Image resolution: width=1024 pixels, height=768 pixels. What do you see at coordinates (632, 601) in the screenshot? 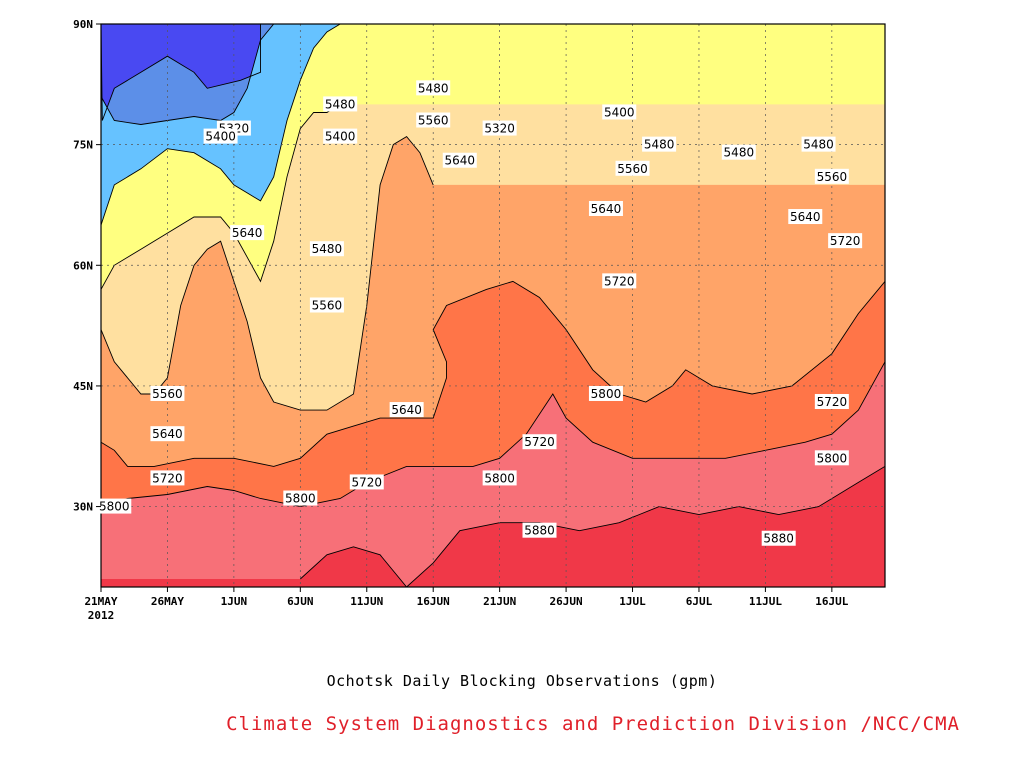
I see `x-tick-label: 1JUL` at bounding box center [632, 601].